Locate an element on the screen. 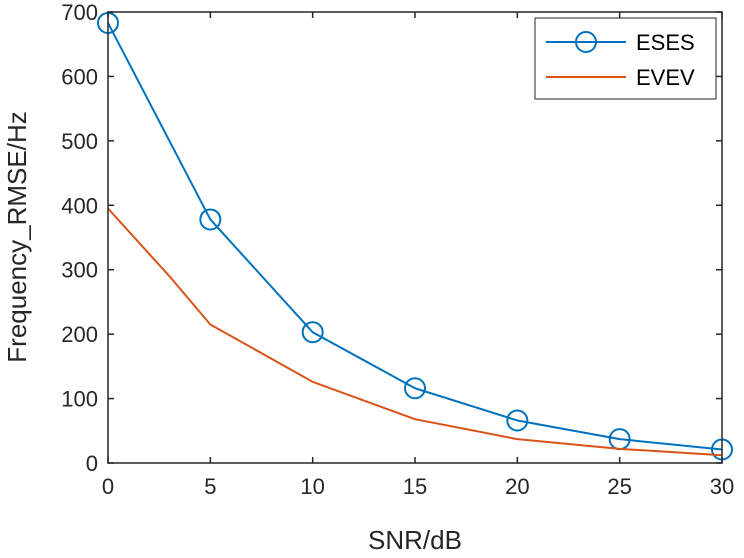  x-tick-label: 30 is located at coordinates (722, 486).